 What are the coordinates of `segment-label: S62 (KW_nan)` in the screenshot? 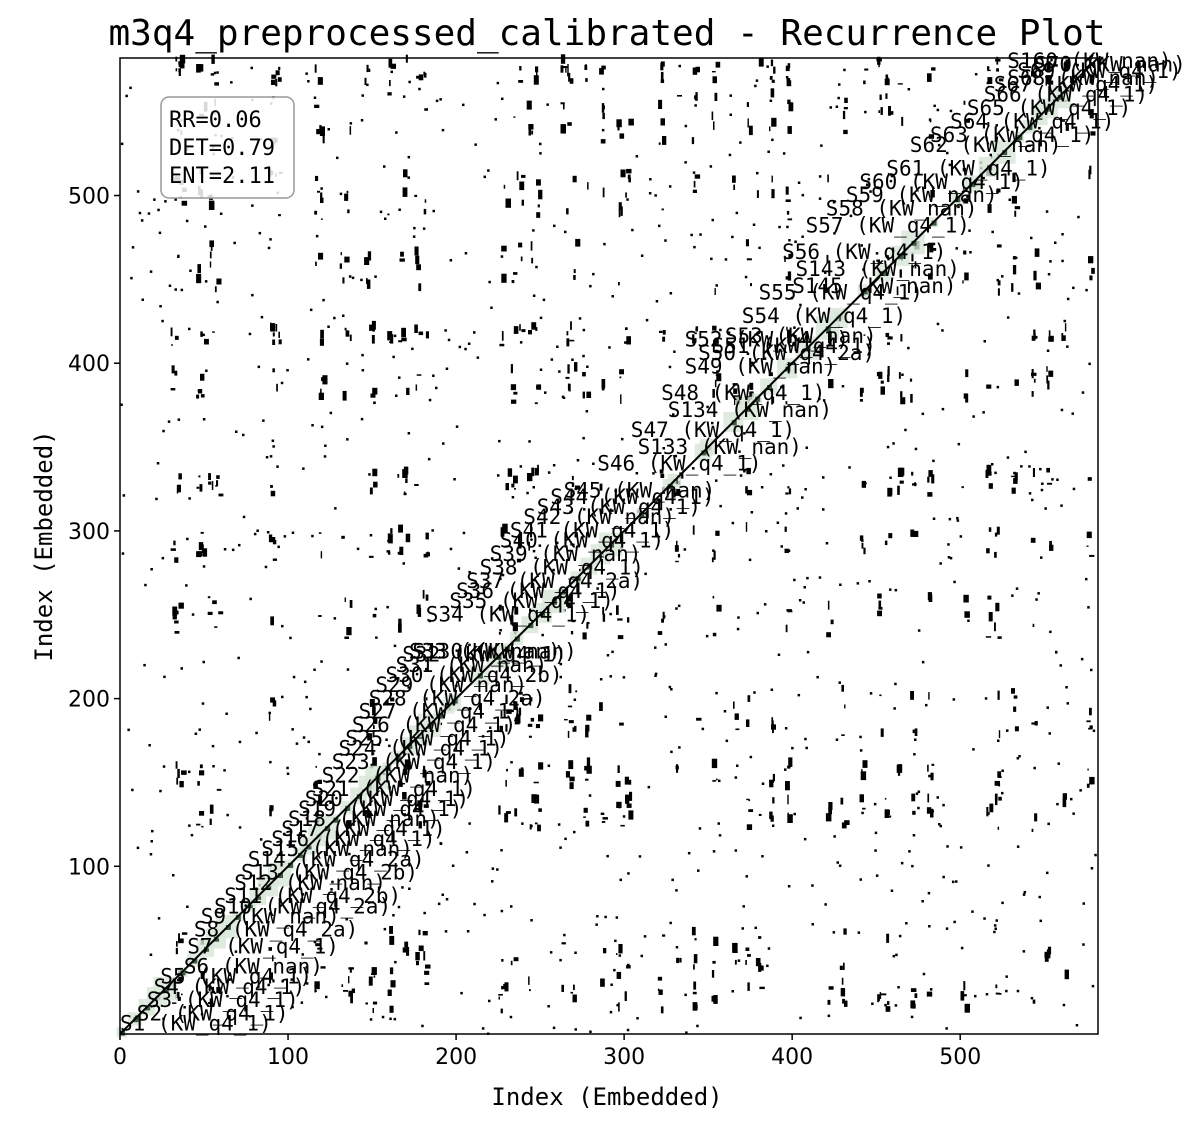 It's located at (986, 145).